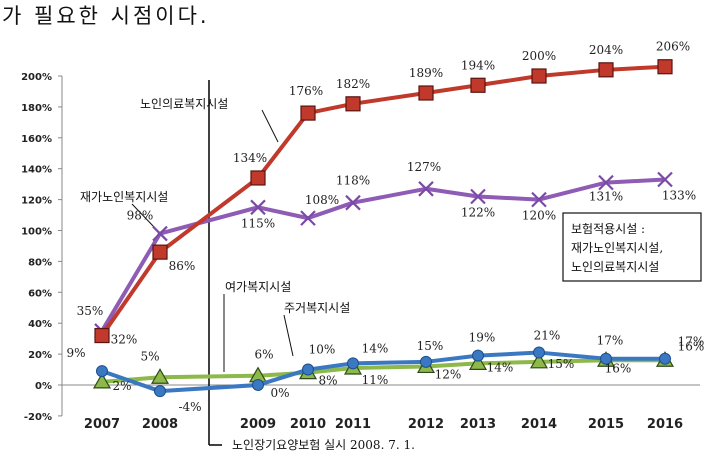 The width and height of the screenshot is (710, 460). Describe the element at coordinates (478, 65) in the screenshot. I see `data-label: 194%` at that location.